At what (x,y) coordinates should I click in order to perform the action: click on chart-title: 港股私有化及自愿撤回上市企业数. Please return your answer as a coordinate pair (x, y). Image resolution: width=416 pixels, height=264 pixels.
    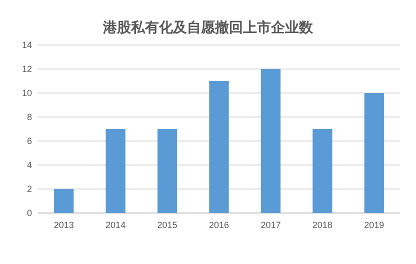
    Looking at the image, I should click on (208, 27).